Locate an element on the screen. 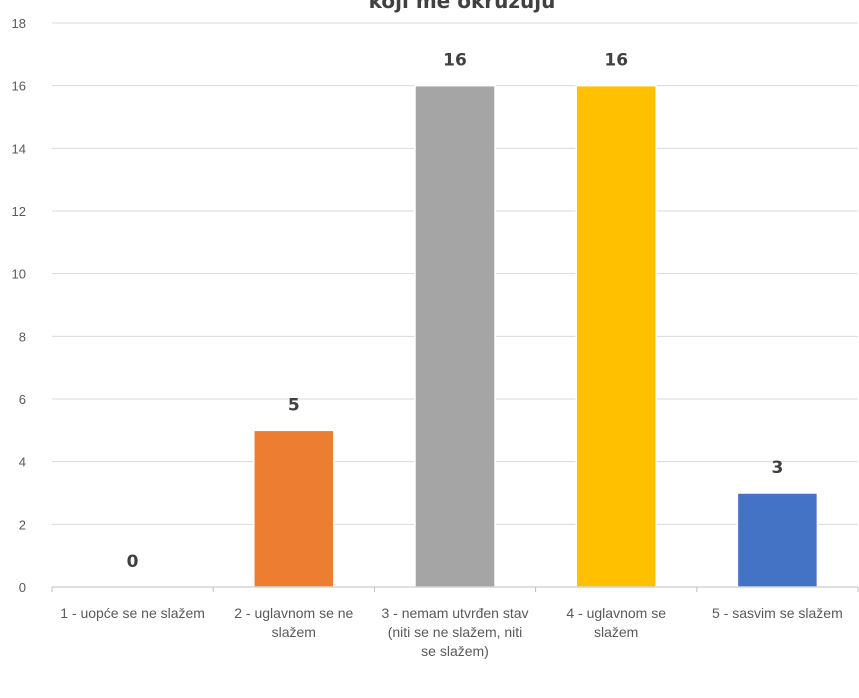 This screenshot has width=859, height=698. y-tick-label: 0 is located at coordinates (22, 587).